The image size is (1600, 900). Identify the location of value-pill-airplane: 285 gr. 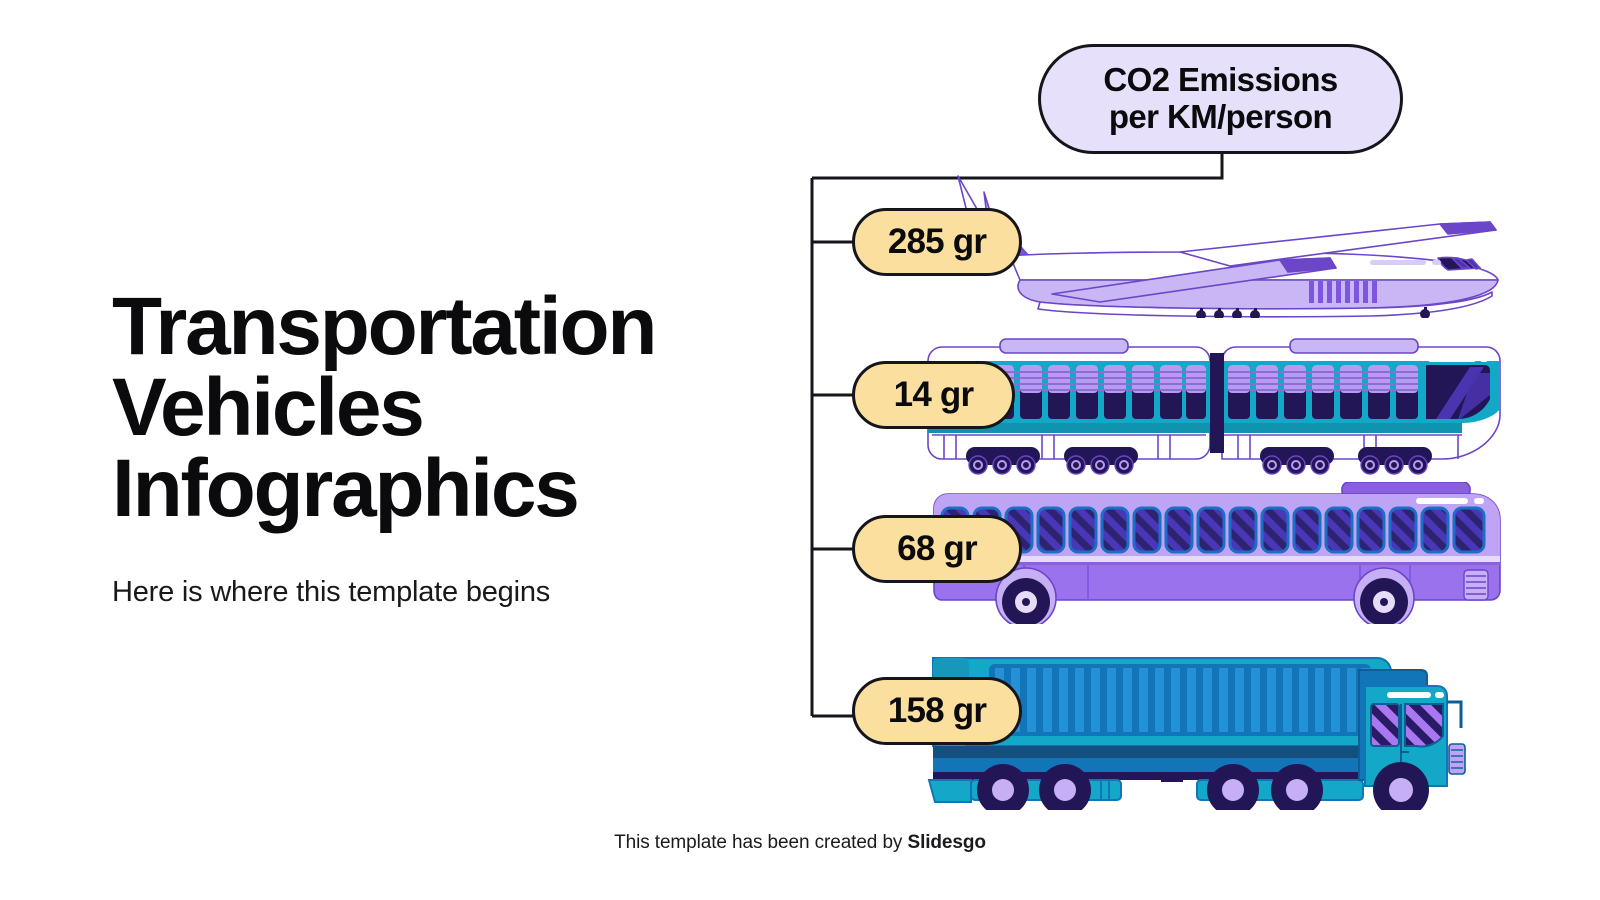
(937, 242).